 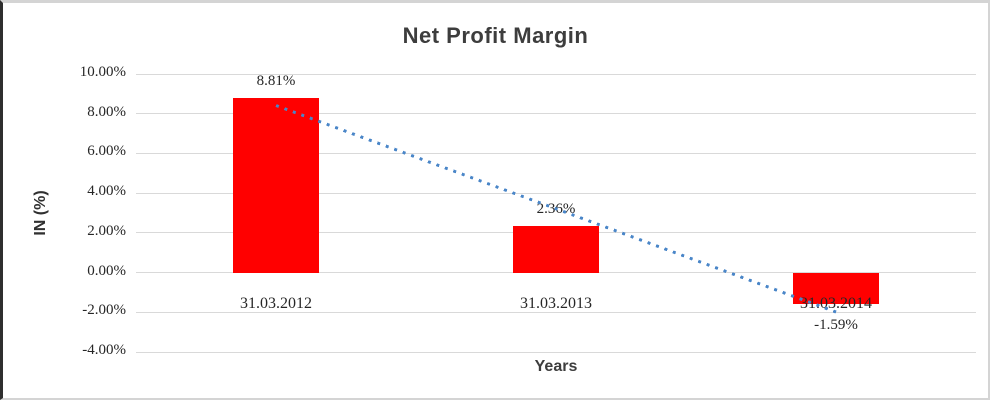 What do you see at coordinates (102, 72) in the screenshot?
I see `y-tick-label: 10.00%` at bounding box center [102, 72].